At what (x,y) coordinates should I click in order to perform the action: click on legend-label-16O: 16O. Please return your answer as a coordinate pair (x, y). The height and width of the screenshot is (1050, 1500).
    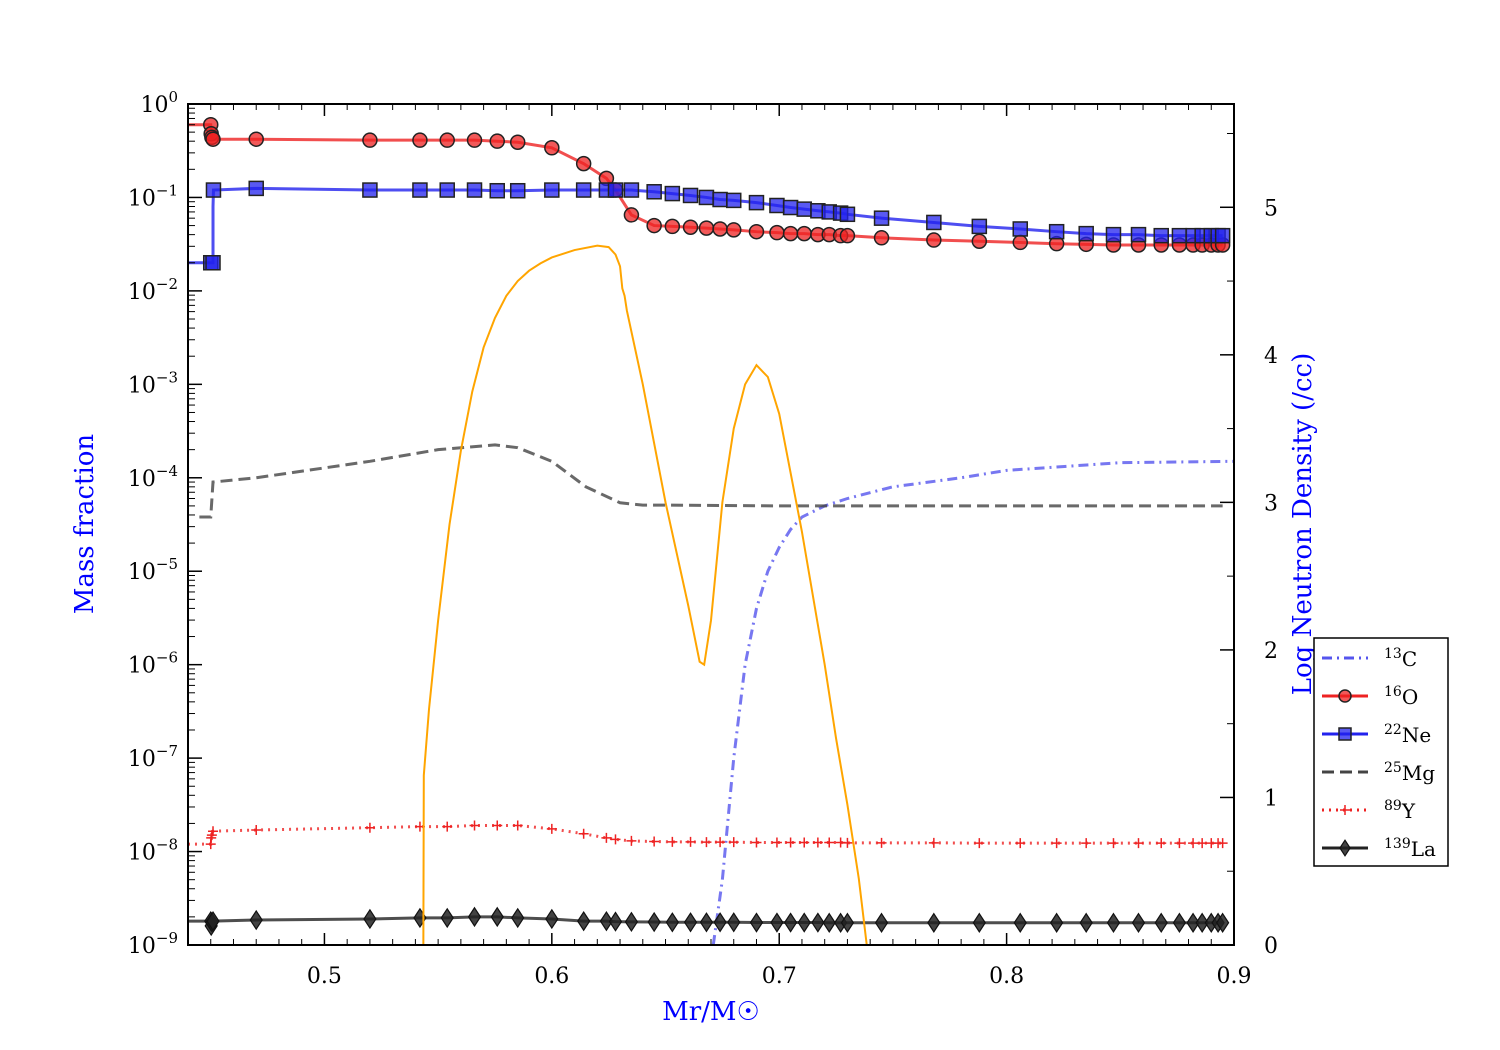
    Looking at the image, I should click on (1401, 696).